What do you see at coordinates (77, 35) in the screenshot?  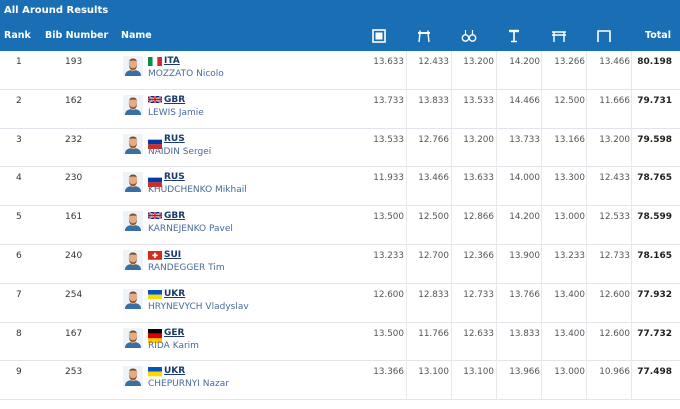 I see `header-bib-number: Bib Number` at bounding box center [77, 35].